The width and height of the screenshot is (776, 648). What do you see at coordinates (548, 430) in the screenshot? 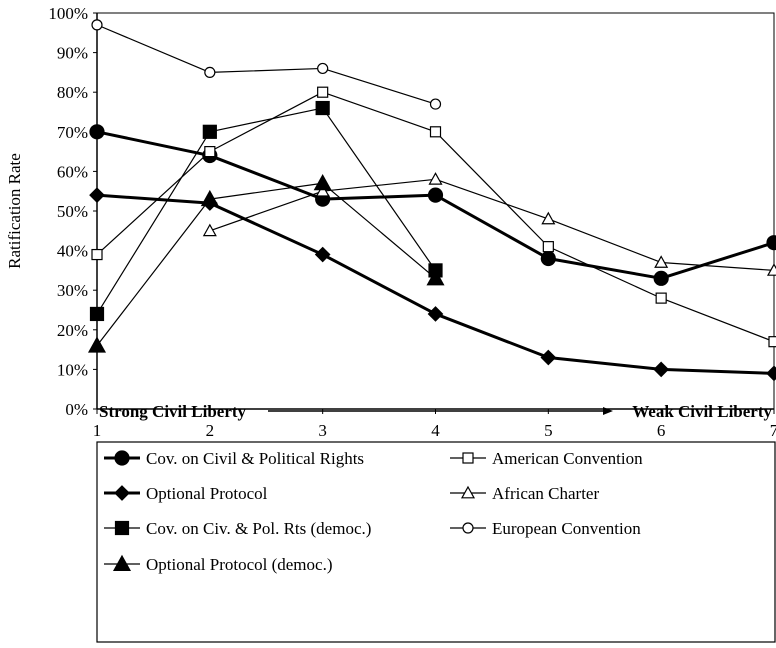
I see `x-tick-label: 5` at bounding box center [548, 430].